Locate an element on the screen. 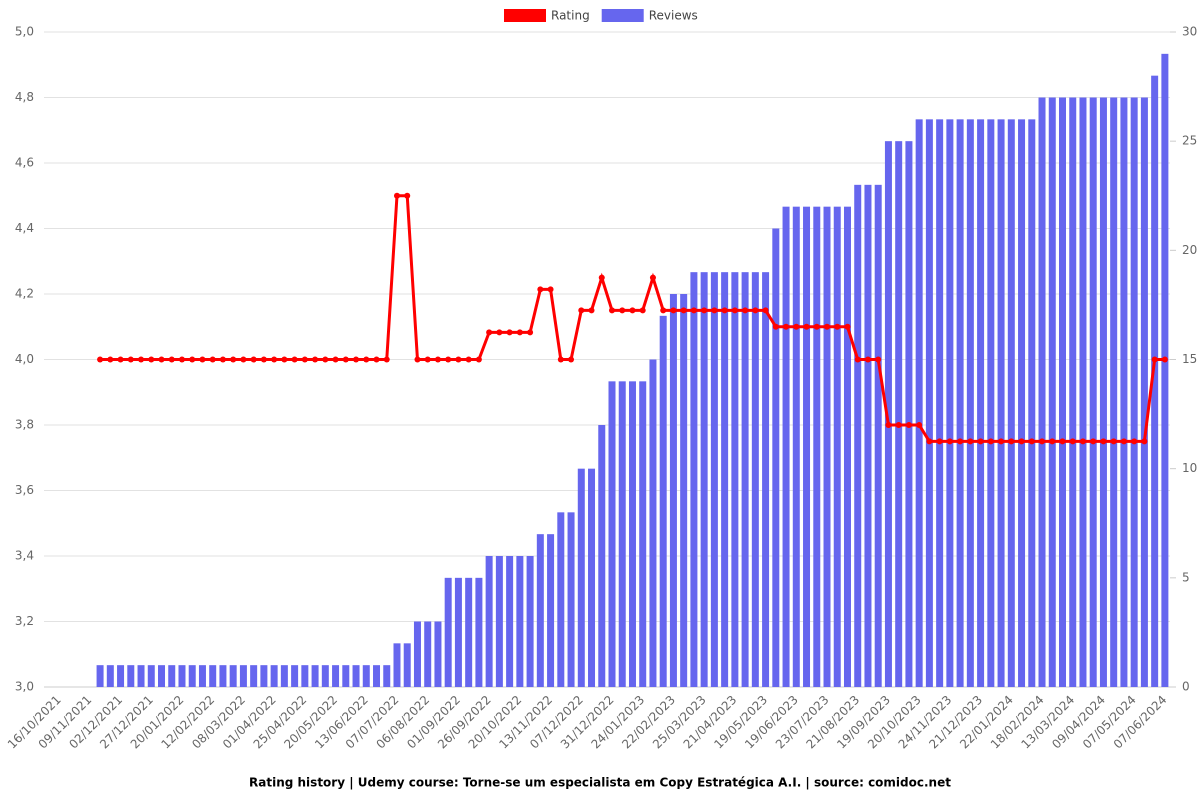 The height and width of the screenshot is (804, 1200). y2-tick-label: 30 is located at coordinates (1189, 32).